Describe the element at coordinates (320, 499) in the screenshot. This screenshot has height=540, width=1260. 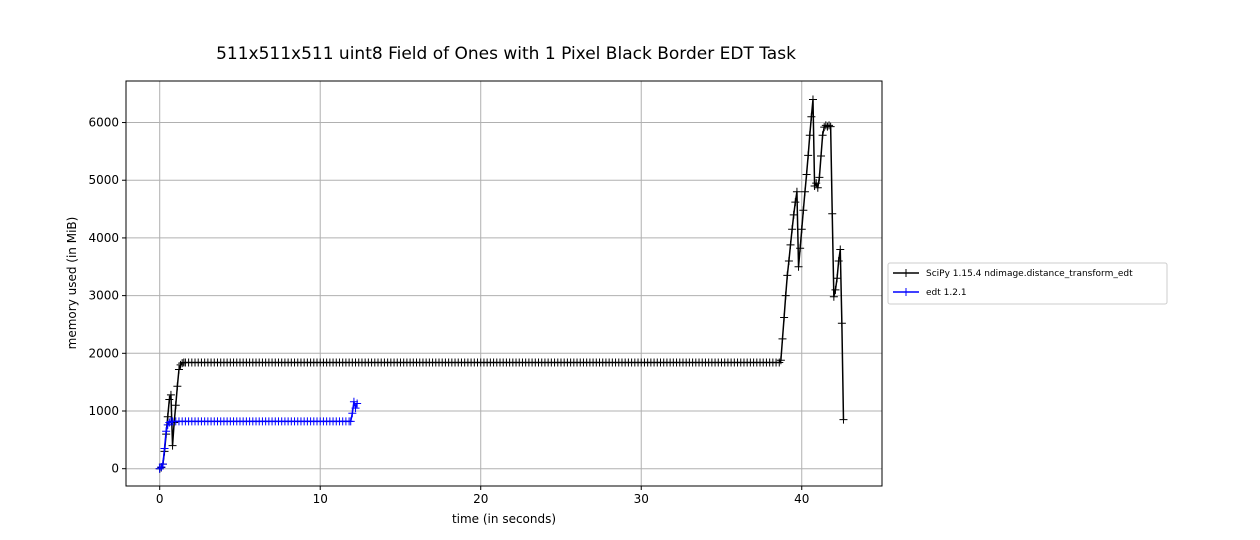
I see `x-tick-label: 10` at that location.